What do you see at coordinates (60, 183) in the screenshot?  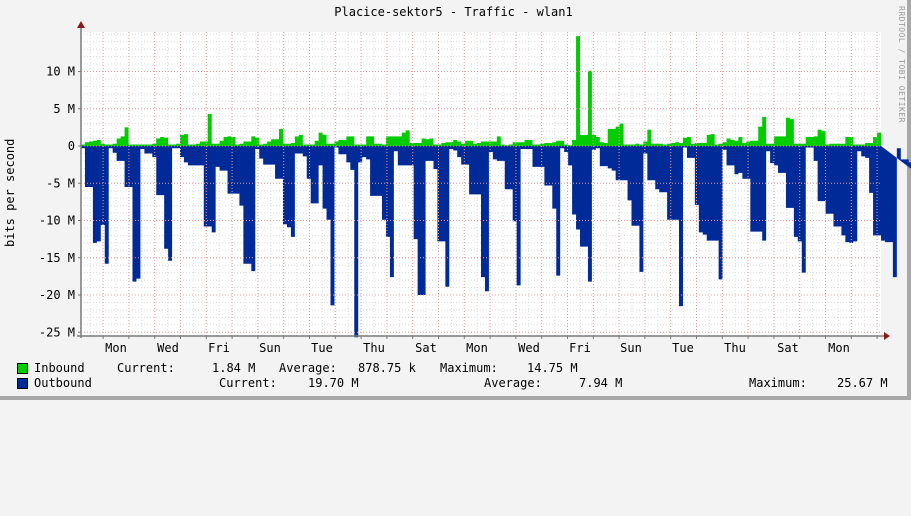 I see `y-tick-label: -5 M` at bounding box center [60, 183].